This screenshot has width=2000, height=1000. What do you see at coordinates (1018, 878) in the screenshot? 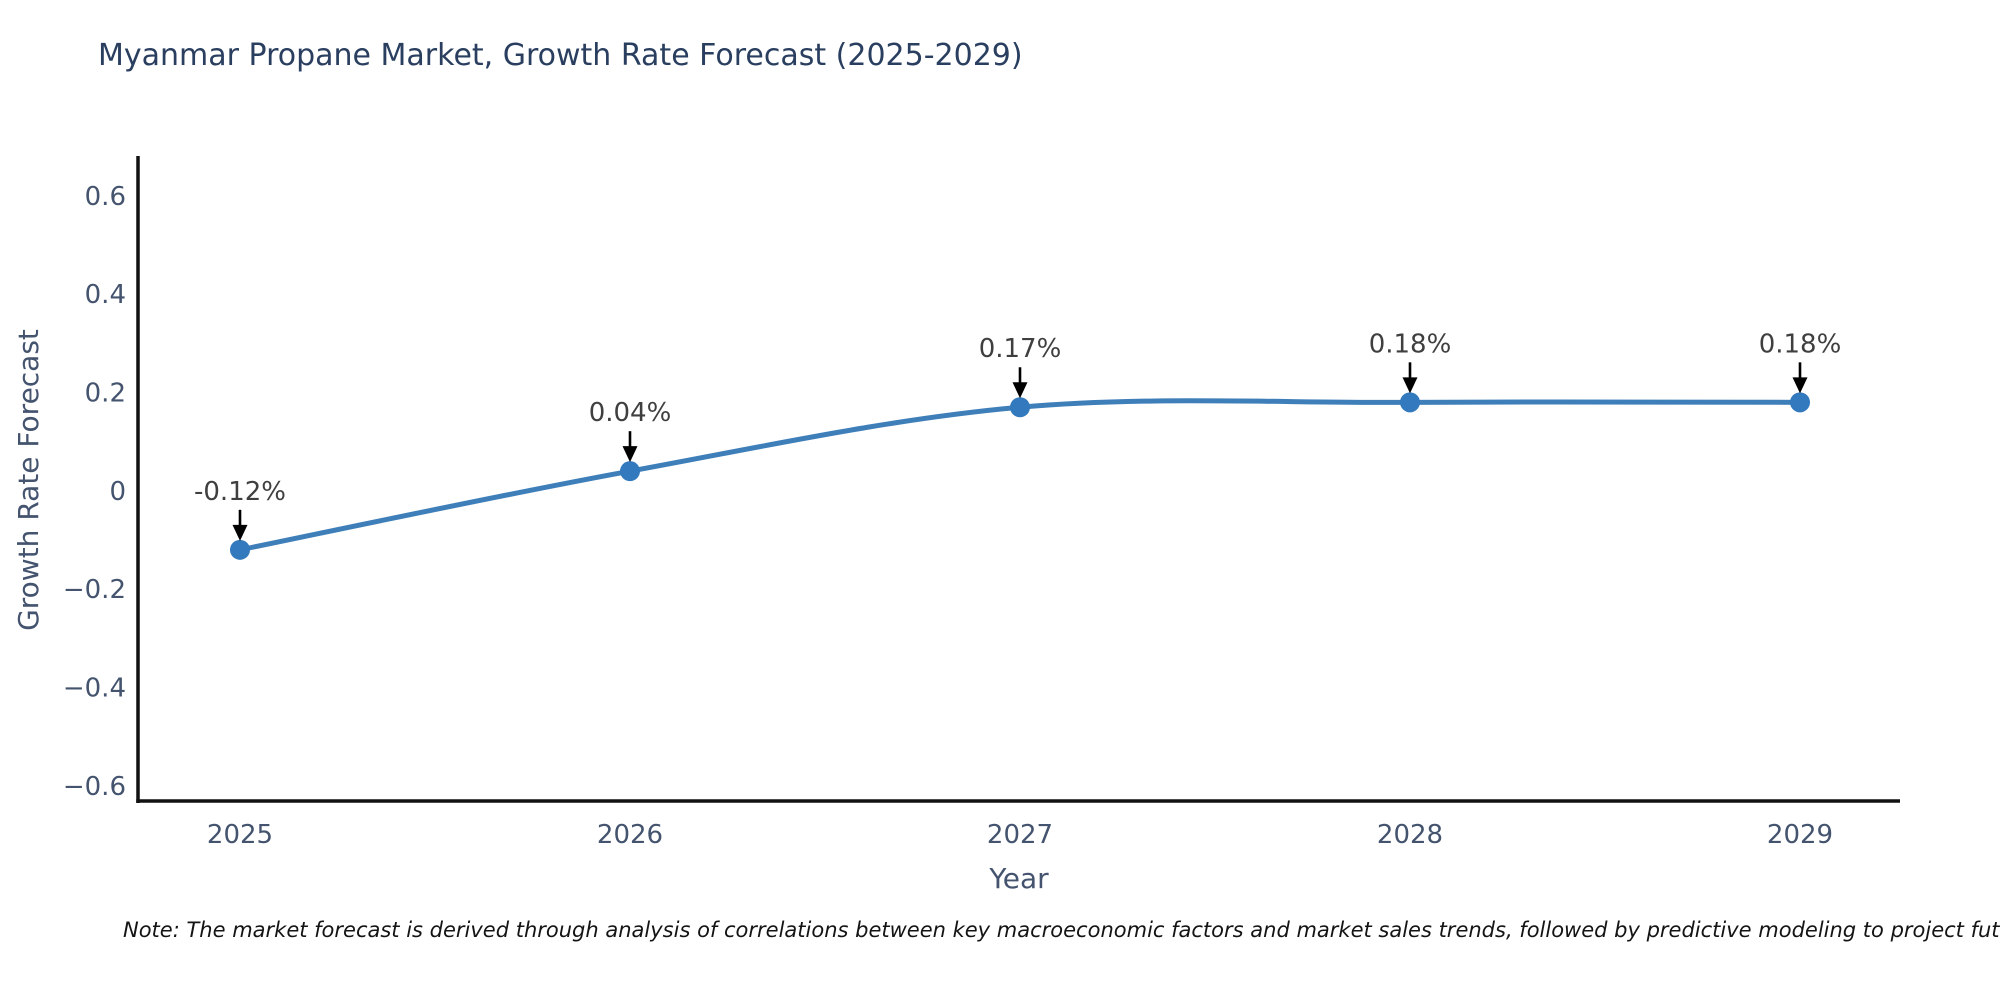
I see `x-axis-title: Year` at bounding box center [1018, 878].